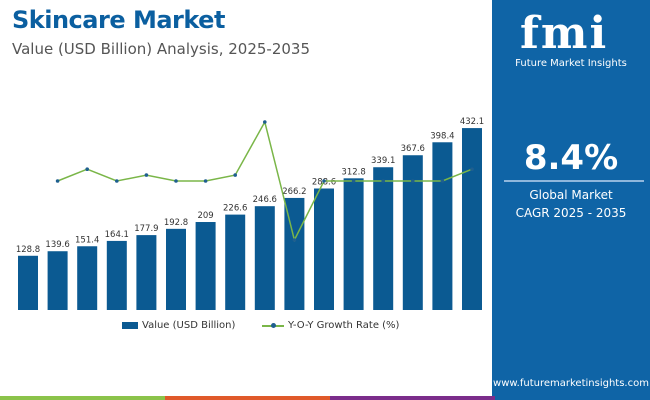  What do you see at coordinates (57, 245) in the screenshot?
I see `bar-label: 139.6` at bounding box center [57, 245].